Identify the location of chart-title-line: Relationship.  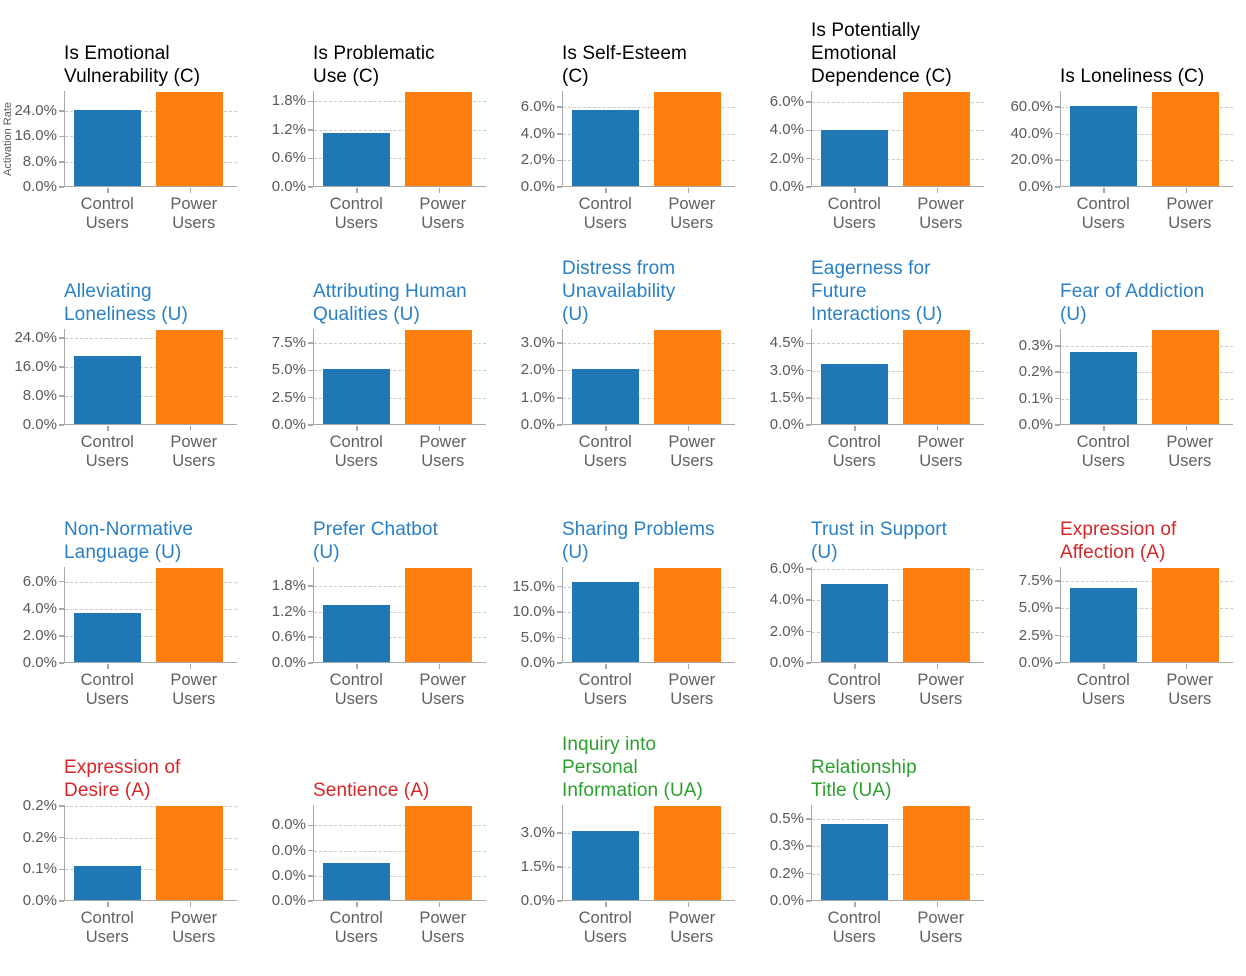
(864, 767).